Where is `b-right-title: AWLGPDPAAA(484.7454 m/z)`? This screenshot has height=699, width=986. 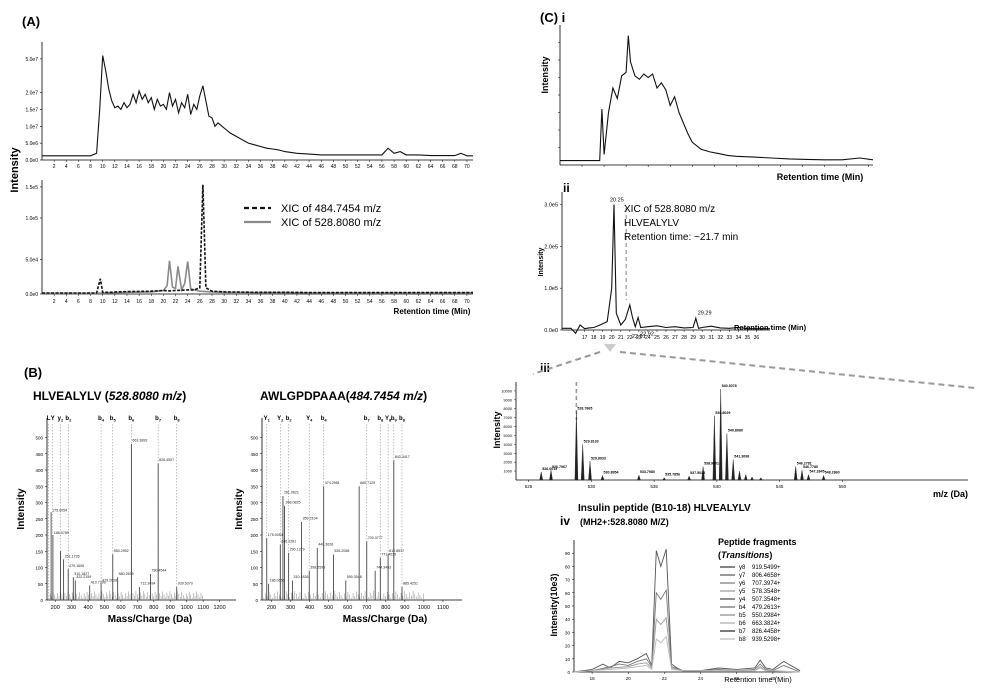
b-right-title: AWLGPDPAAA(484.7454 m/z) is located at coordinates (343, 396).